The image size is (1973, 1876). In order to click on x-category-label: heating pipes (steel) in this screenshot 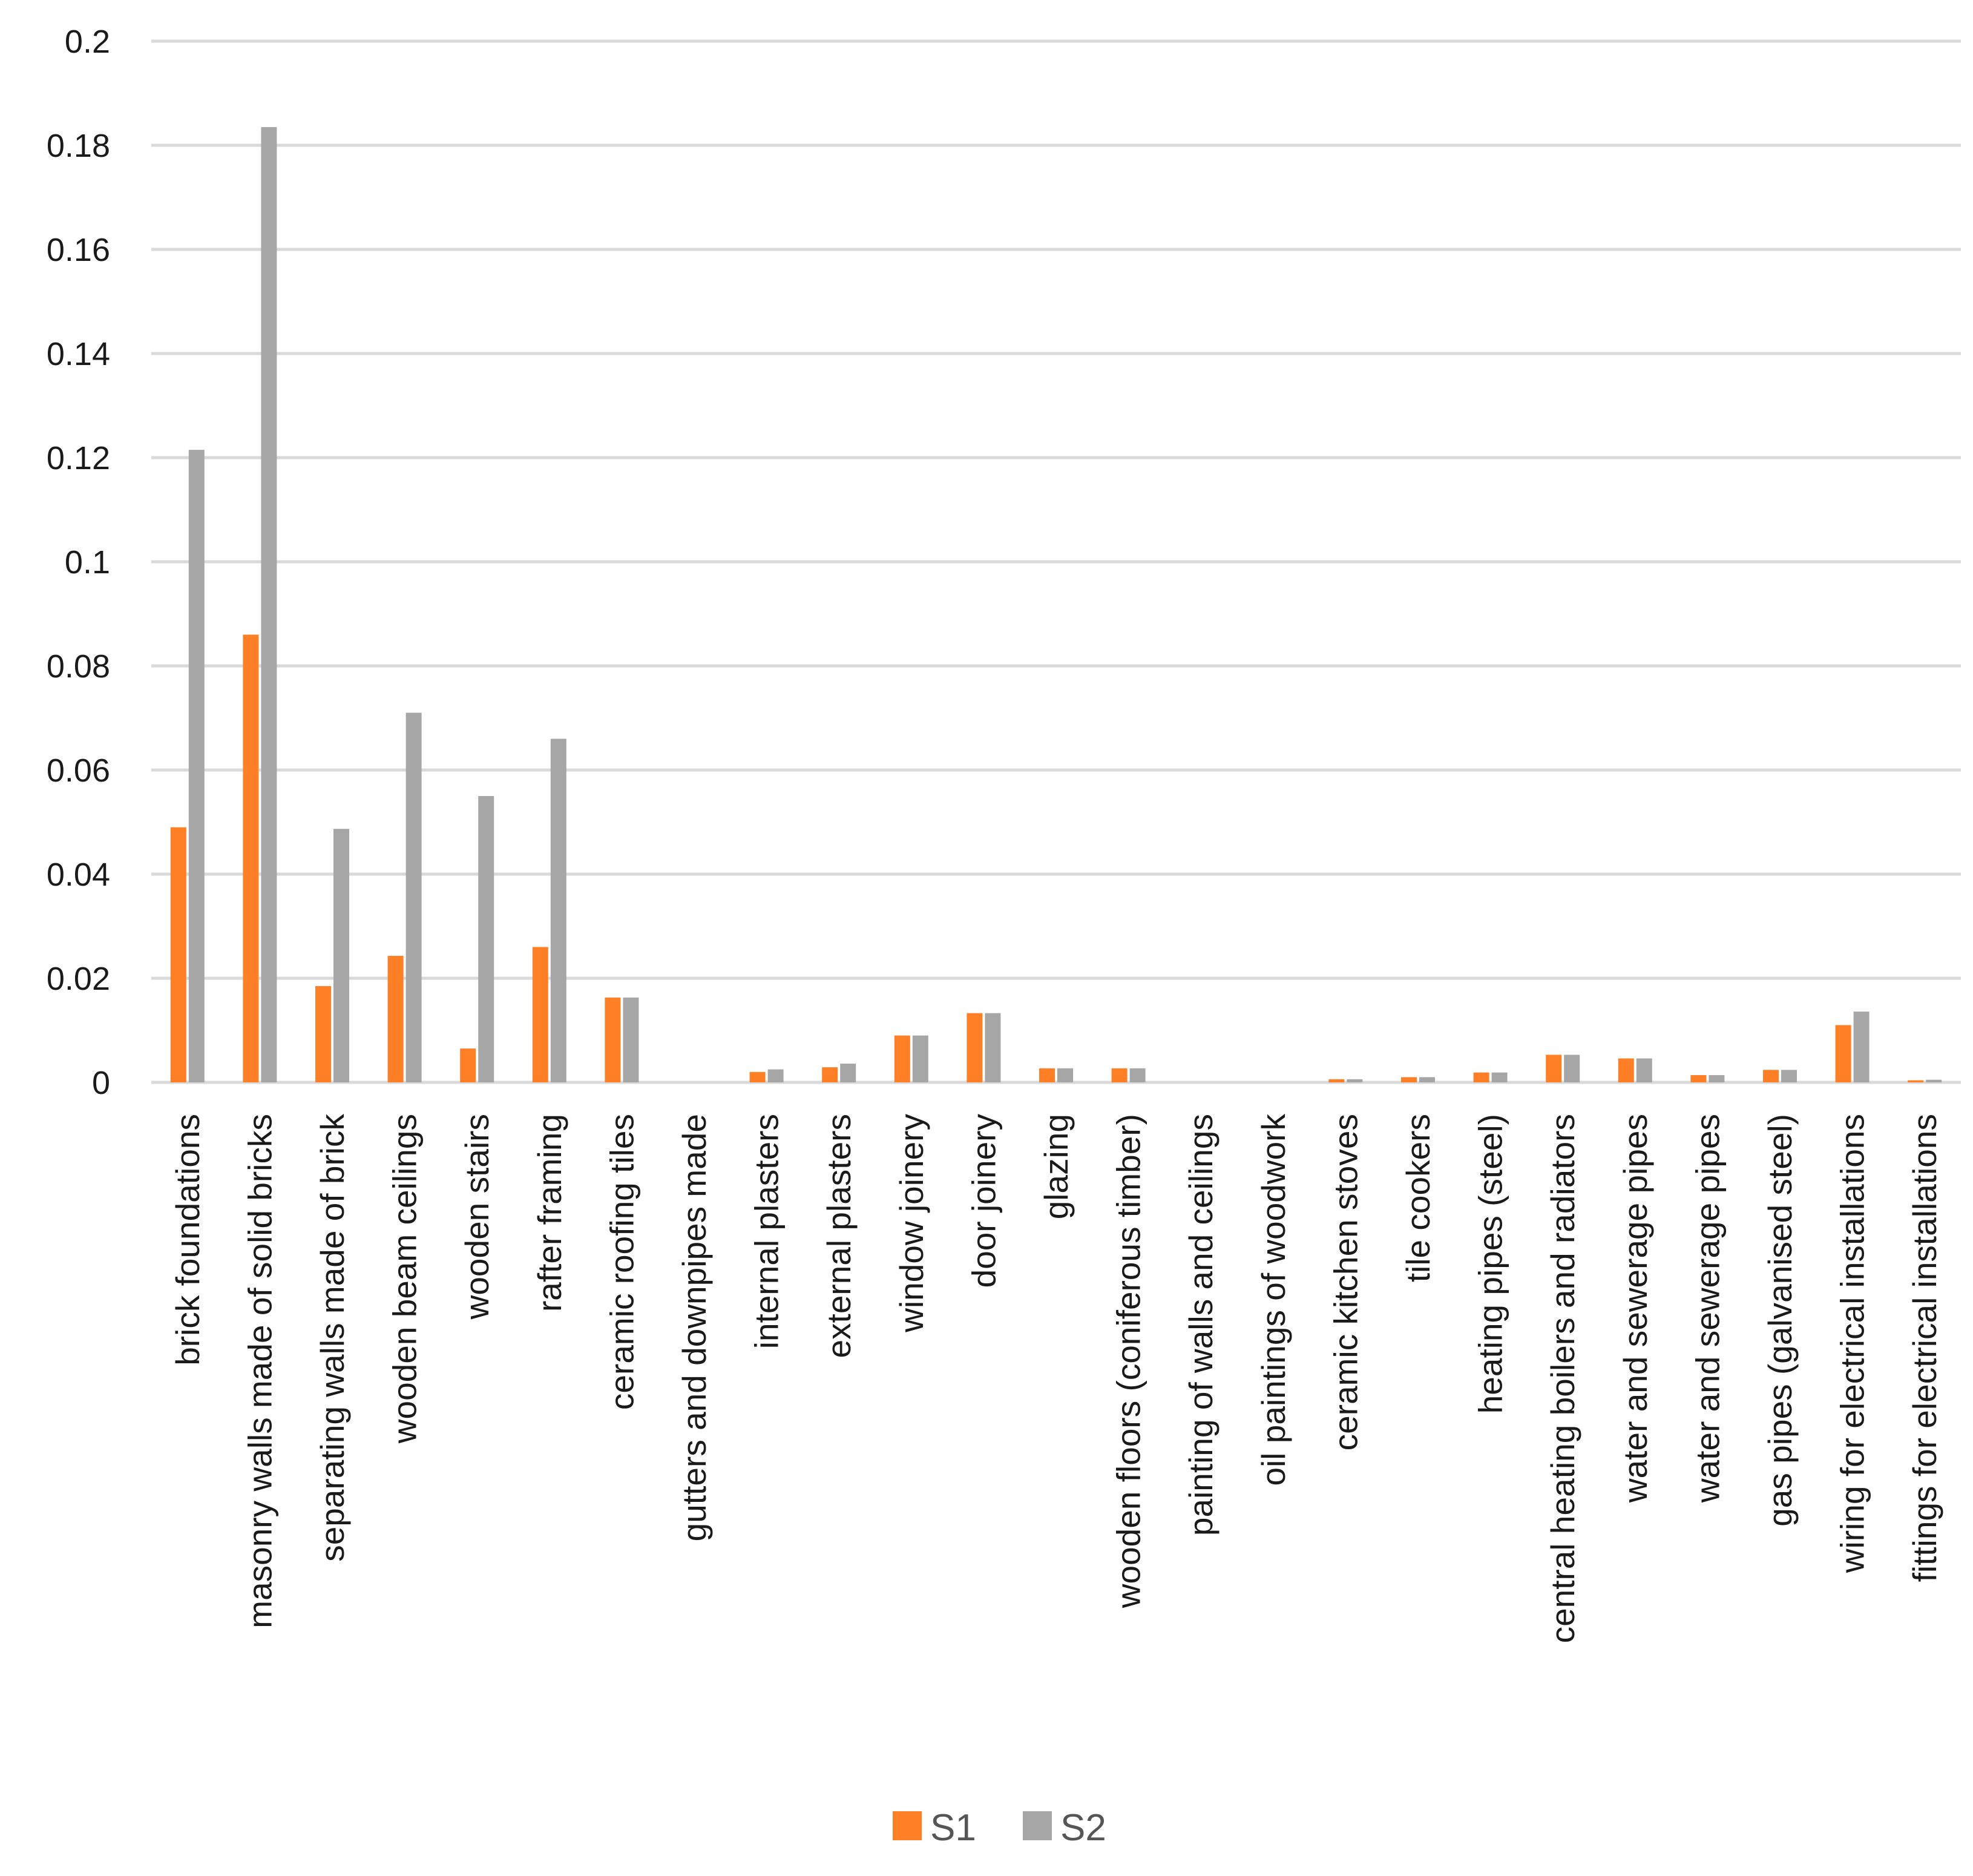, I will do `click(1490, 1264)`.